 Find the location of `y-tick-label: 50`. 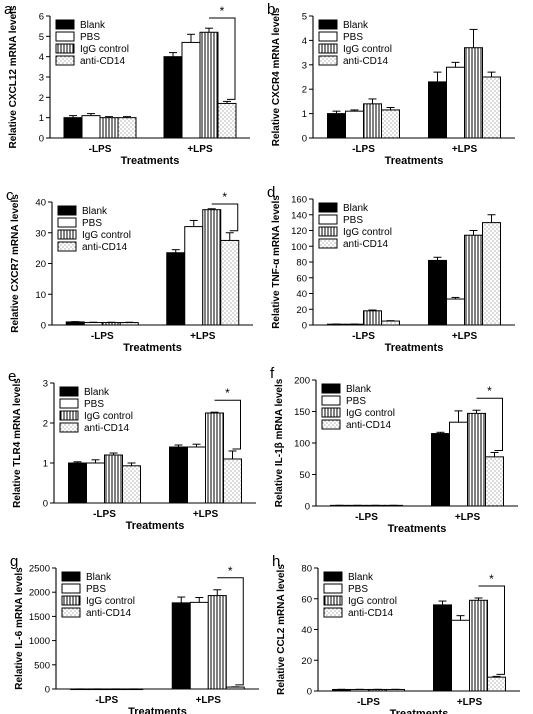

y-tick-label: 50 is located at coordinates (304, 475).